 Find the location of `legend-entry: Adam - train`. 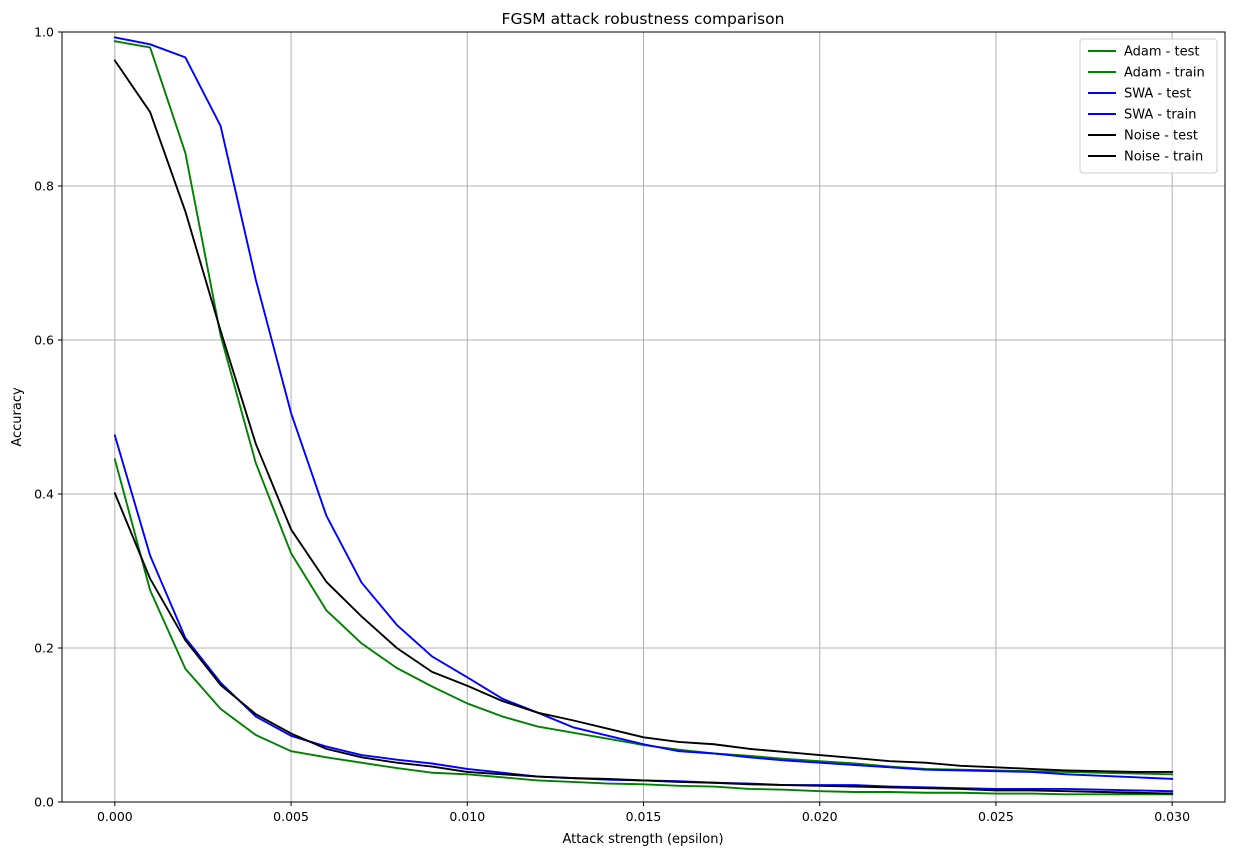

legend-entry: Adam - train is located at coordinates (1164, 73).